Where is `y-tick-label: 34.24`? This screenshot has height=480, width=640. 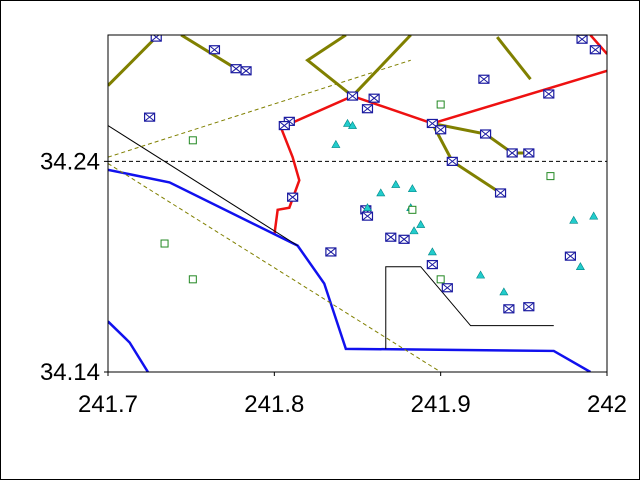 y-tick-label: 34.24 is located at coordinates (70, 161).